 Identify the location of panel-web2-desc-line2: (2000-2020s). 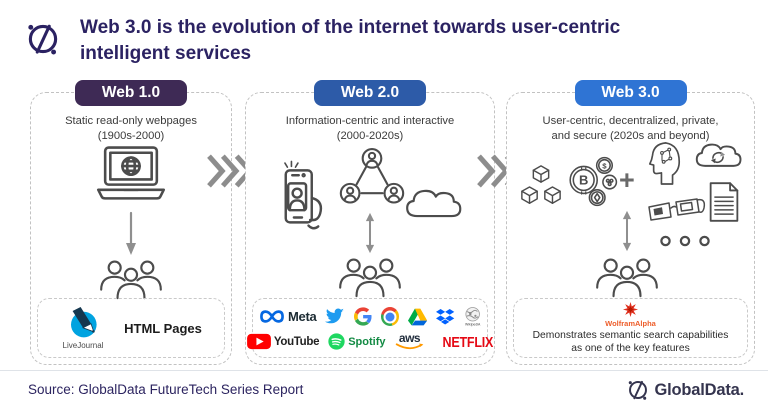
(370, 136).